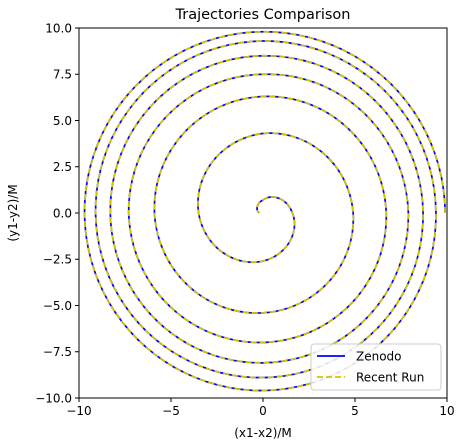 The image size is (465, 443). Describe the element at coordinates (376, 367) in the screenshot. I see `legend: Zenodo Recent Run` at that location.